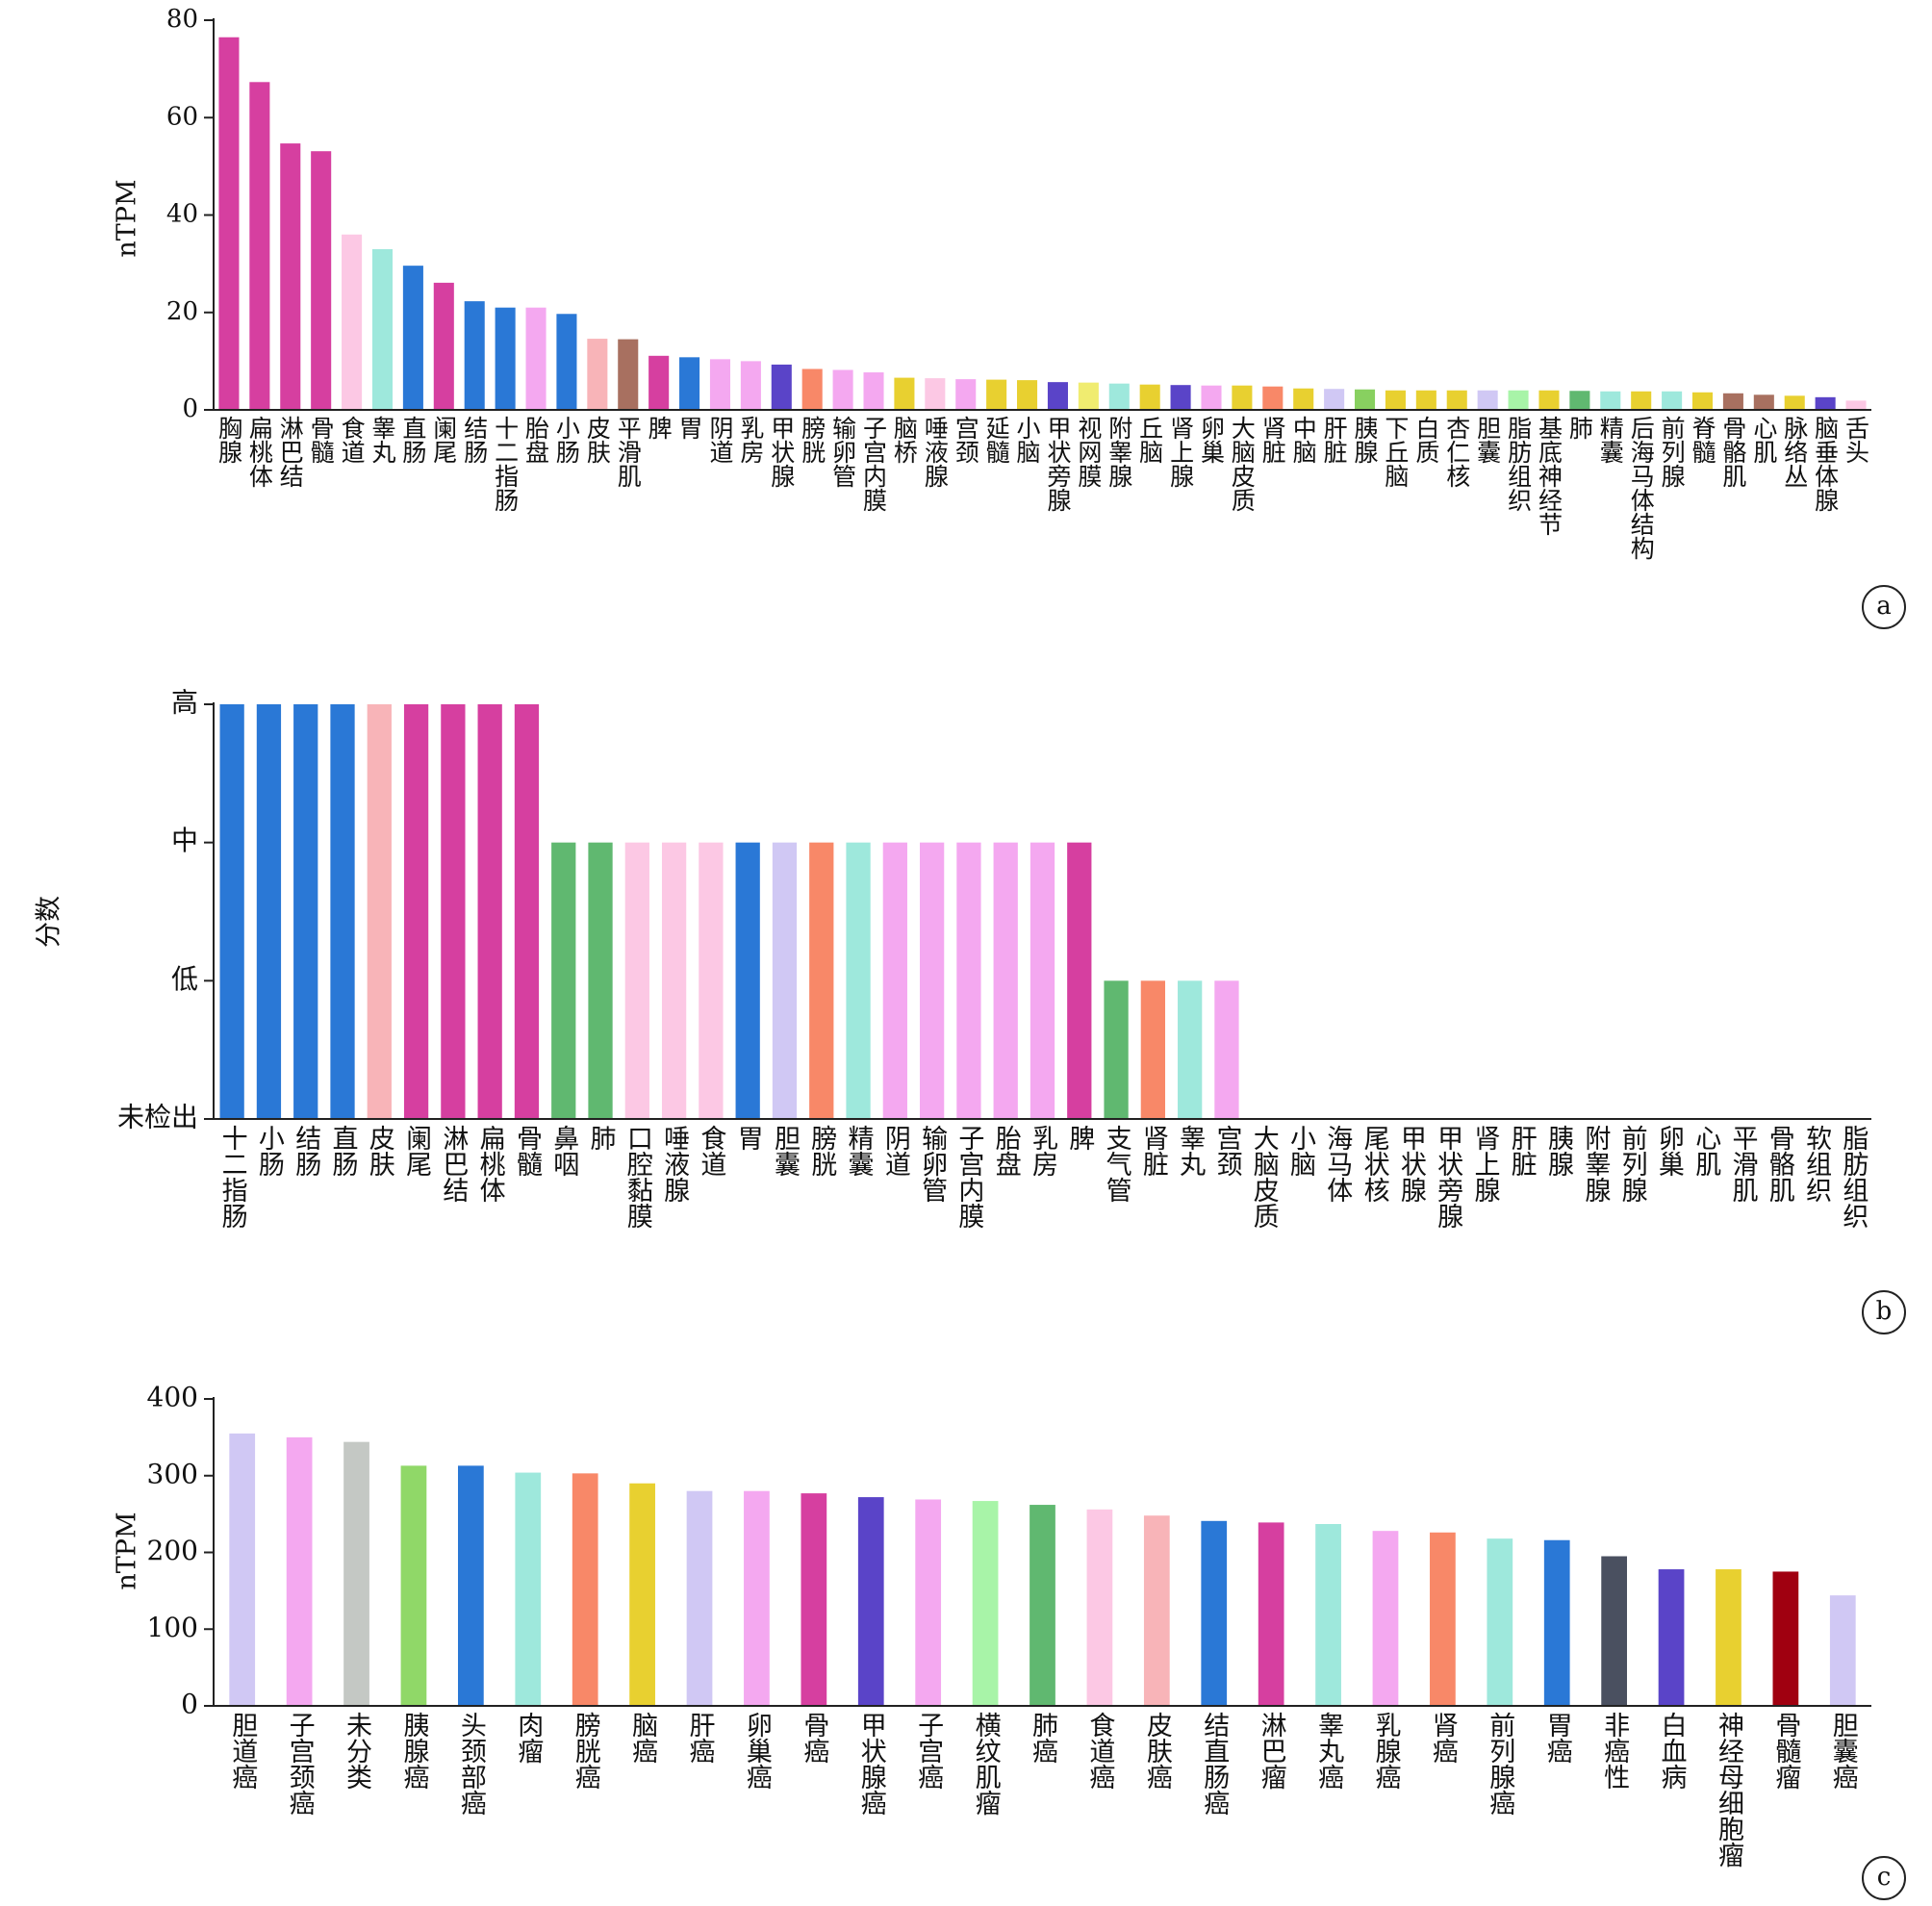 This screenshot has width=1932, height=1906. What do you see at coordinates (874, 464) in the screenshot?
I see `x-tick-label: 子宫内膜` at bounding box center [874, 464].